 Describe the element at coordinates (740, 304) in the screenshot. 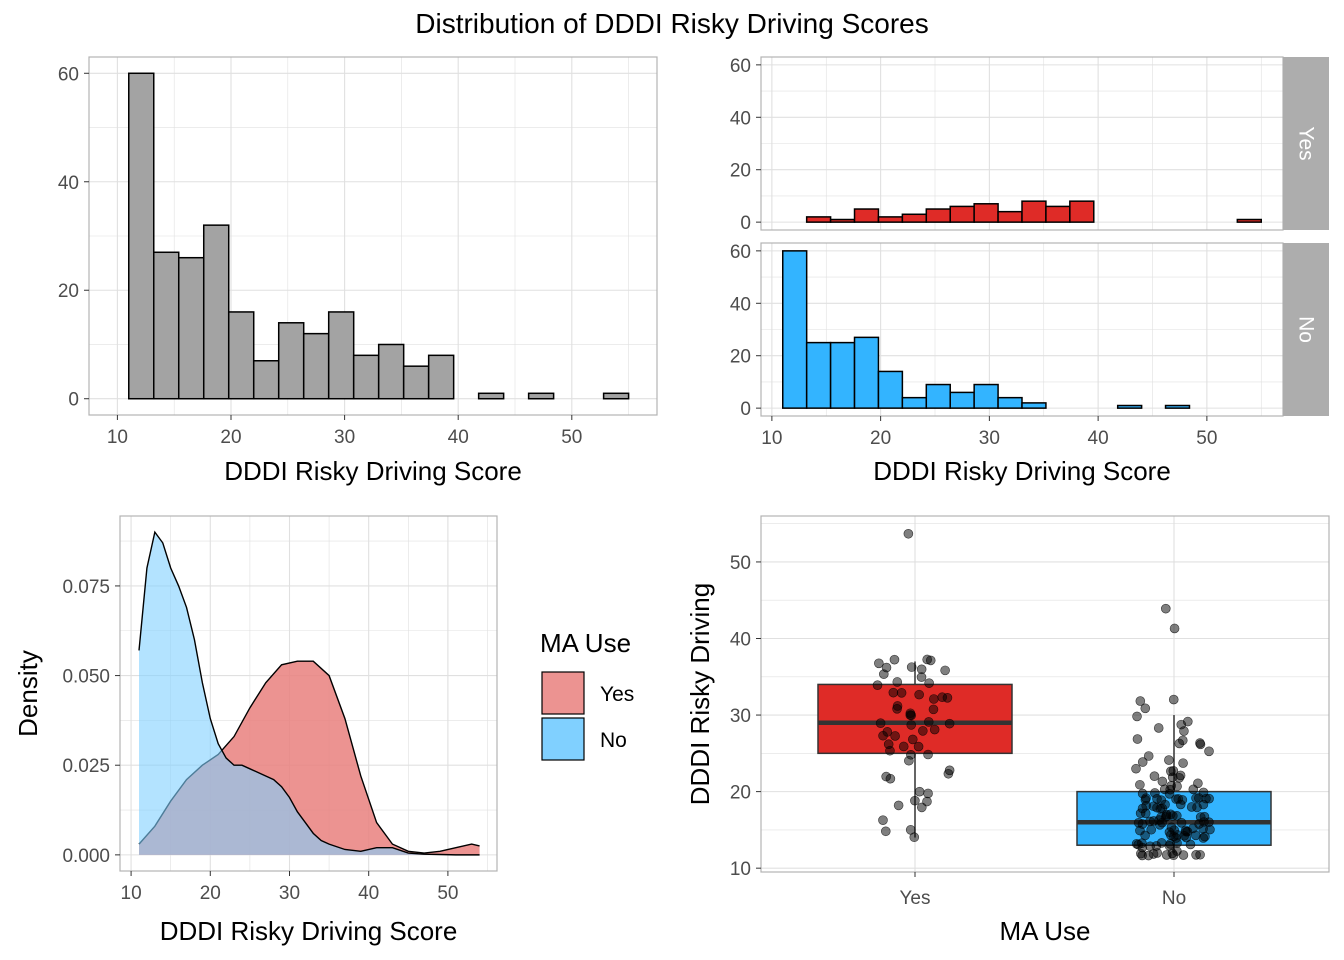

I see `y-tick-label: 40` at that location.